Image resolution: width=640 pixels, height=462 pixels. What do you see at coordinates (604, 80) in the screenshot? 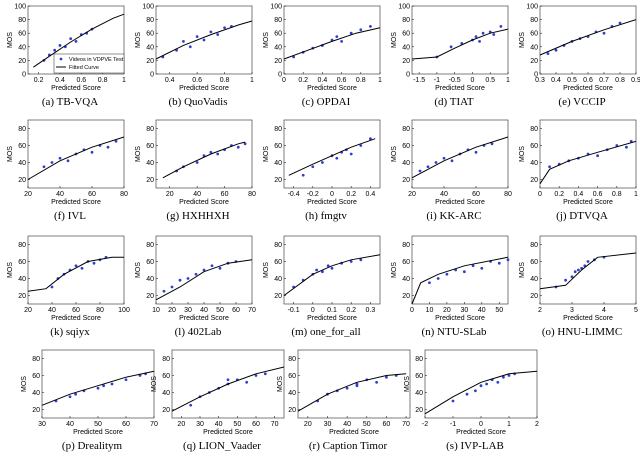
I see `x-tick-label: 0.7` at bounding box center [604, 80].